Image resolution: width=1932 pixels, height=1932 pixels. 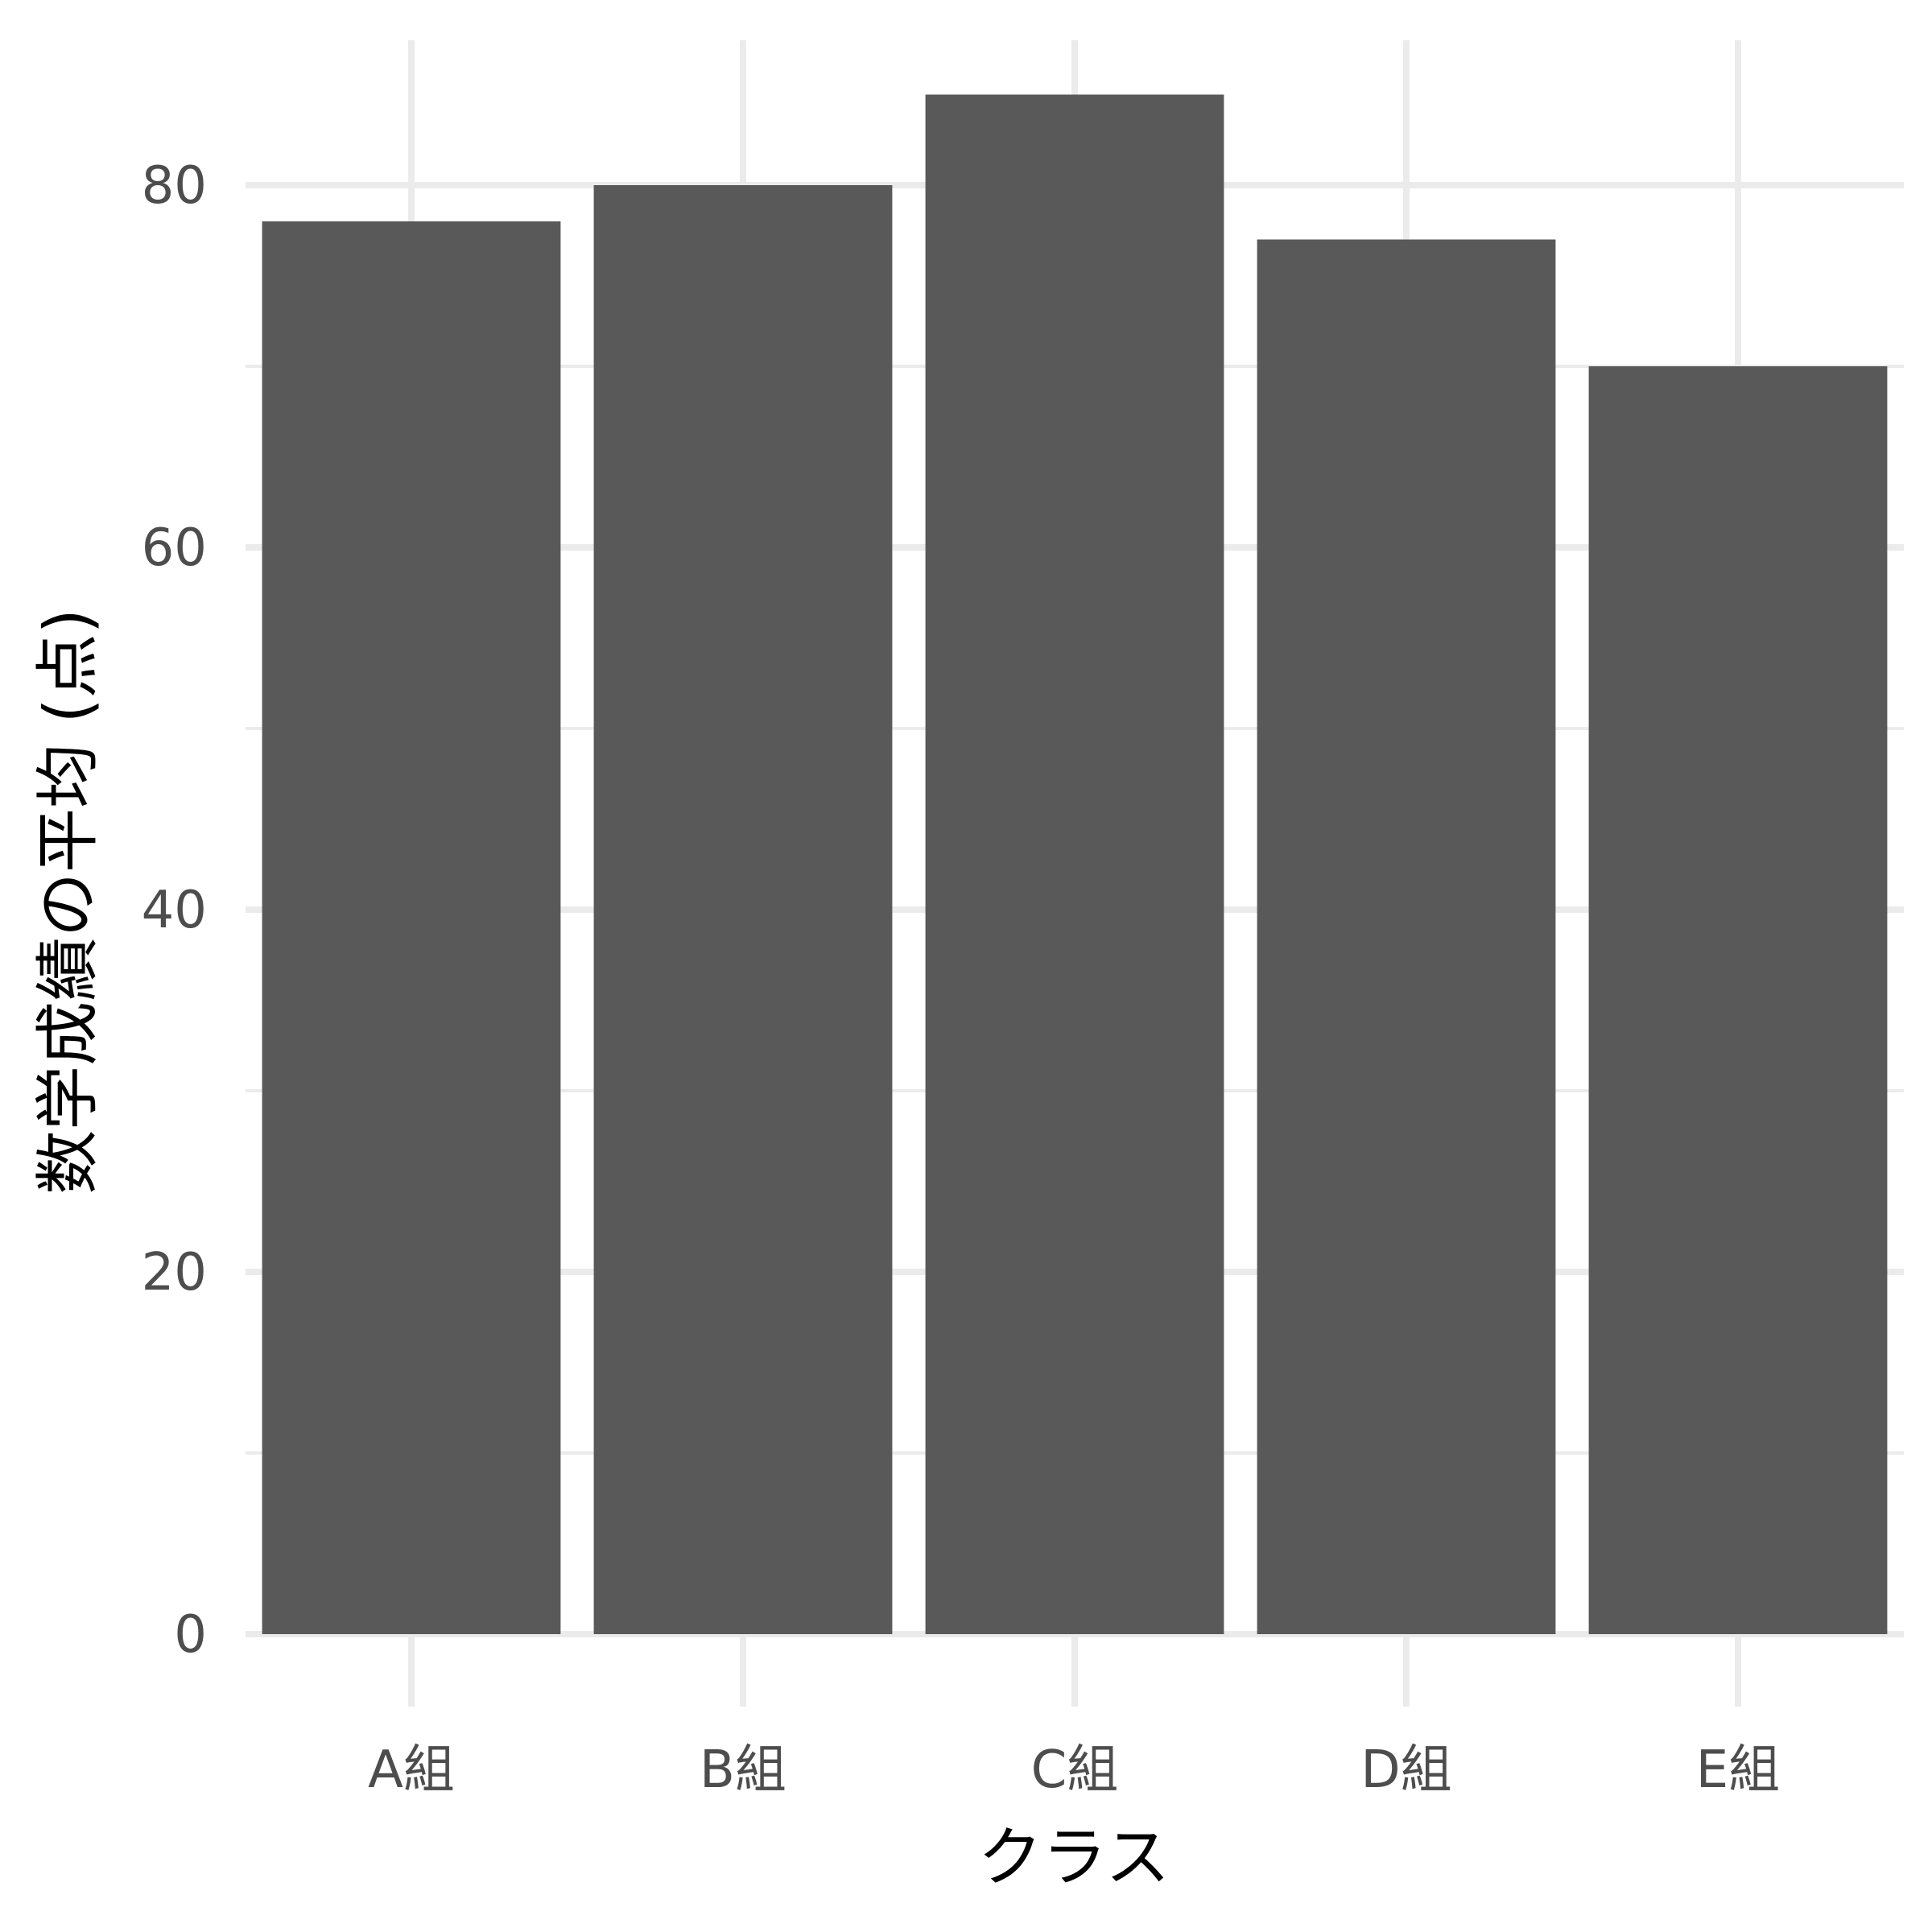 I want to click on x-axis-title: クラス, so click(x=1074, y=1857).